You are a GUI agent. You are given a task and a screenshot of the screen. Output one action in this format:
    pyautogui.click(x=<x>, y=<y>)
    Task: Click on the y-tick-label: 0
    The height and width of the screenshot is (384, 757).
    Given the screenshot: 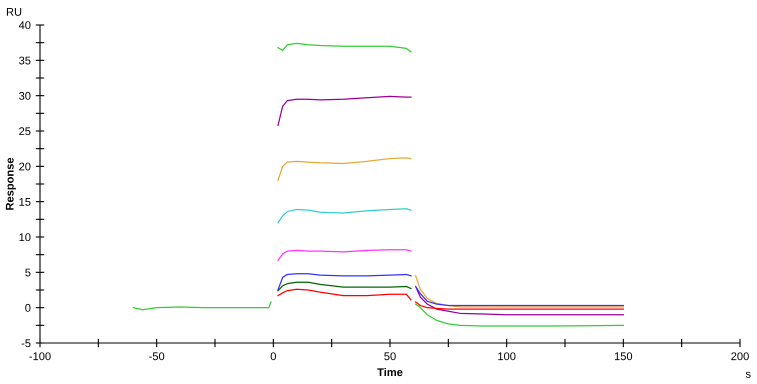 What is the action you would take?
    pyautogui.click(x=28, y=308)
    